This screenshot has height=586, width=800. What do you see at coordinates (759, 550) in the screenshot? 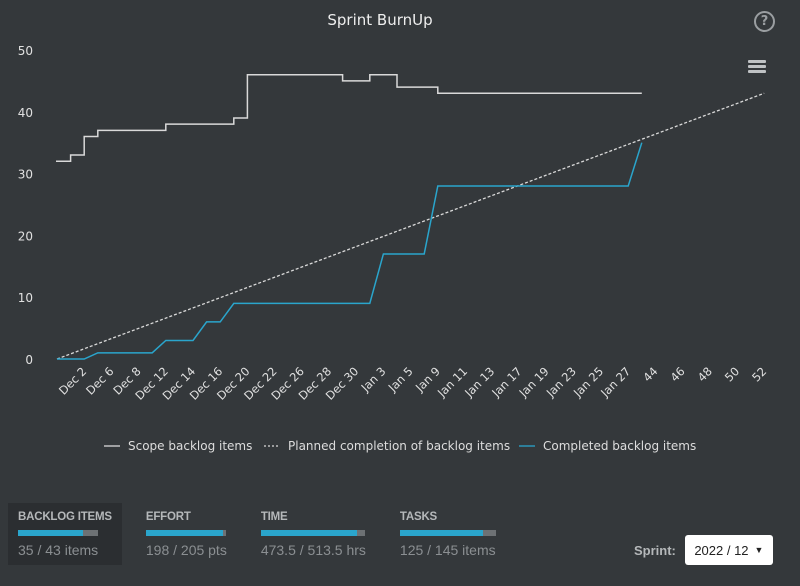
I see `caret-down-icon: ▼` at bounding box center [759, 550].